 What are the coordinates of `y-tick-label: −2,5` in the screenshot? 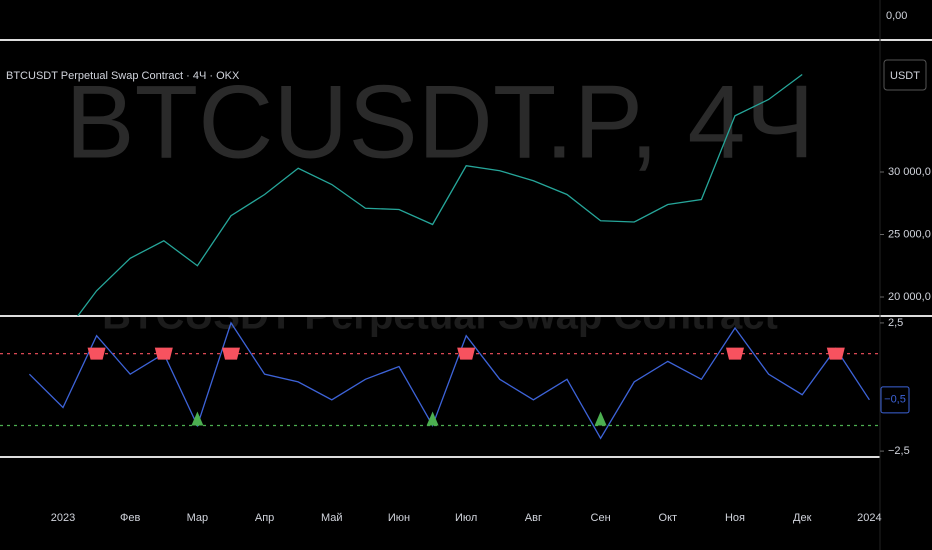 It's located at (899, 451).